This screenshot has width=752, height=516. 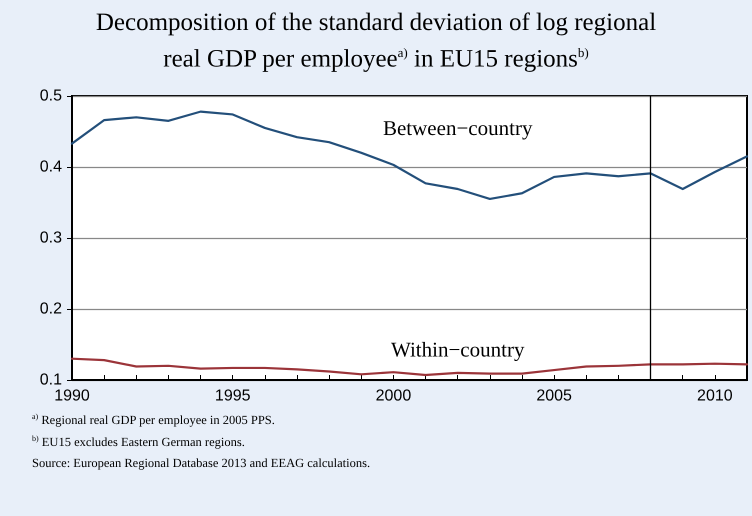 What do you see at coordinates (394, 396) in the screenshot?
I see `x-tick-label: 2000` at bounding box center [394, 396].